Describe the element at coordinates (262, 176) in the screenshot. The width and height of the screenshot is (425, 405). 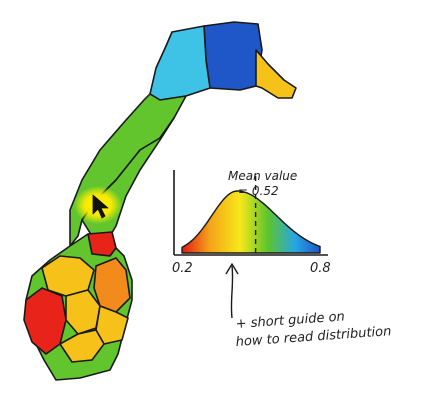
I see `mean-label: Mean value` at that location.